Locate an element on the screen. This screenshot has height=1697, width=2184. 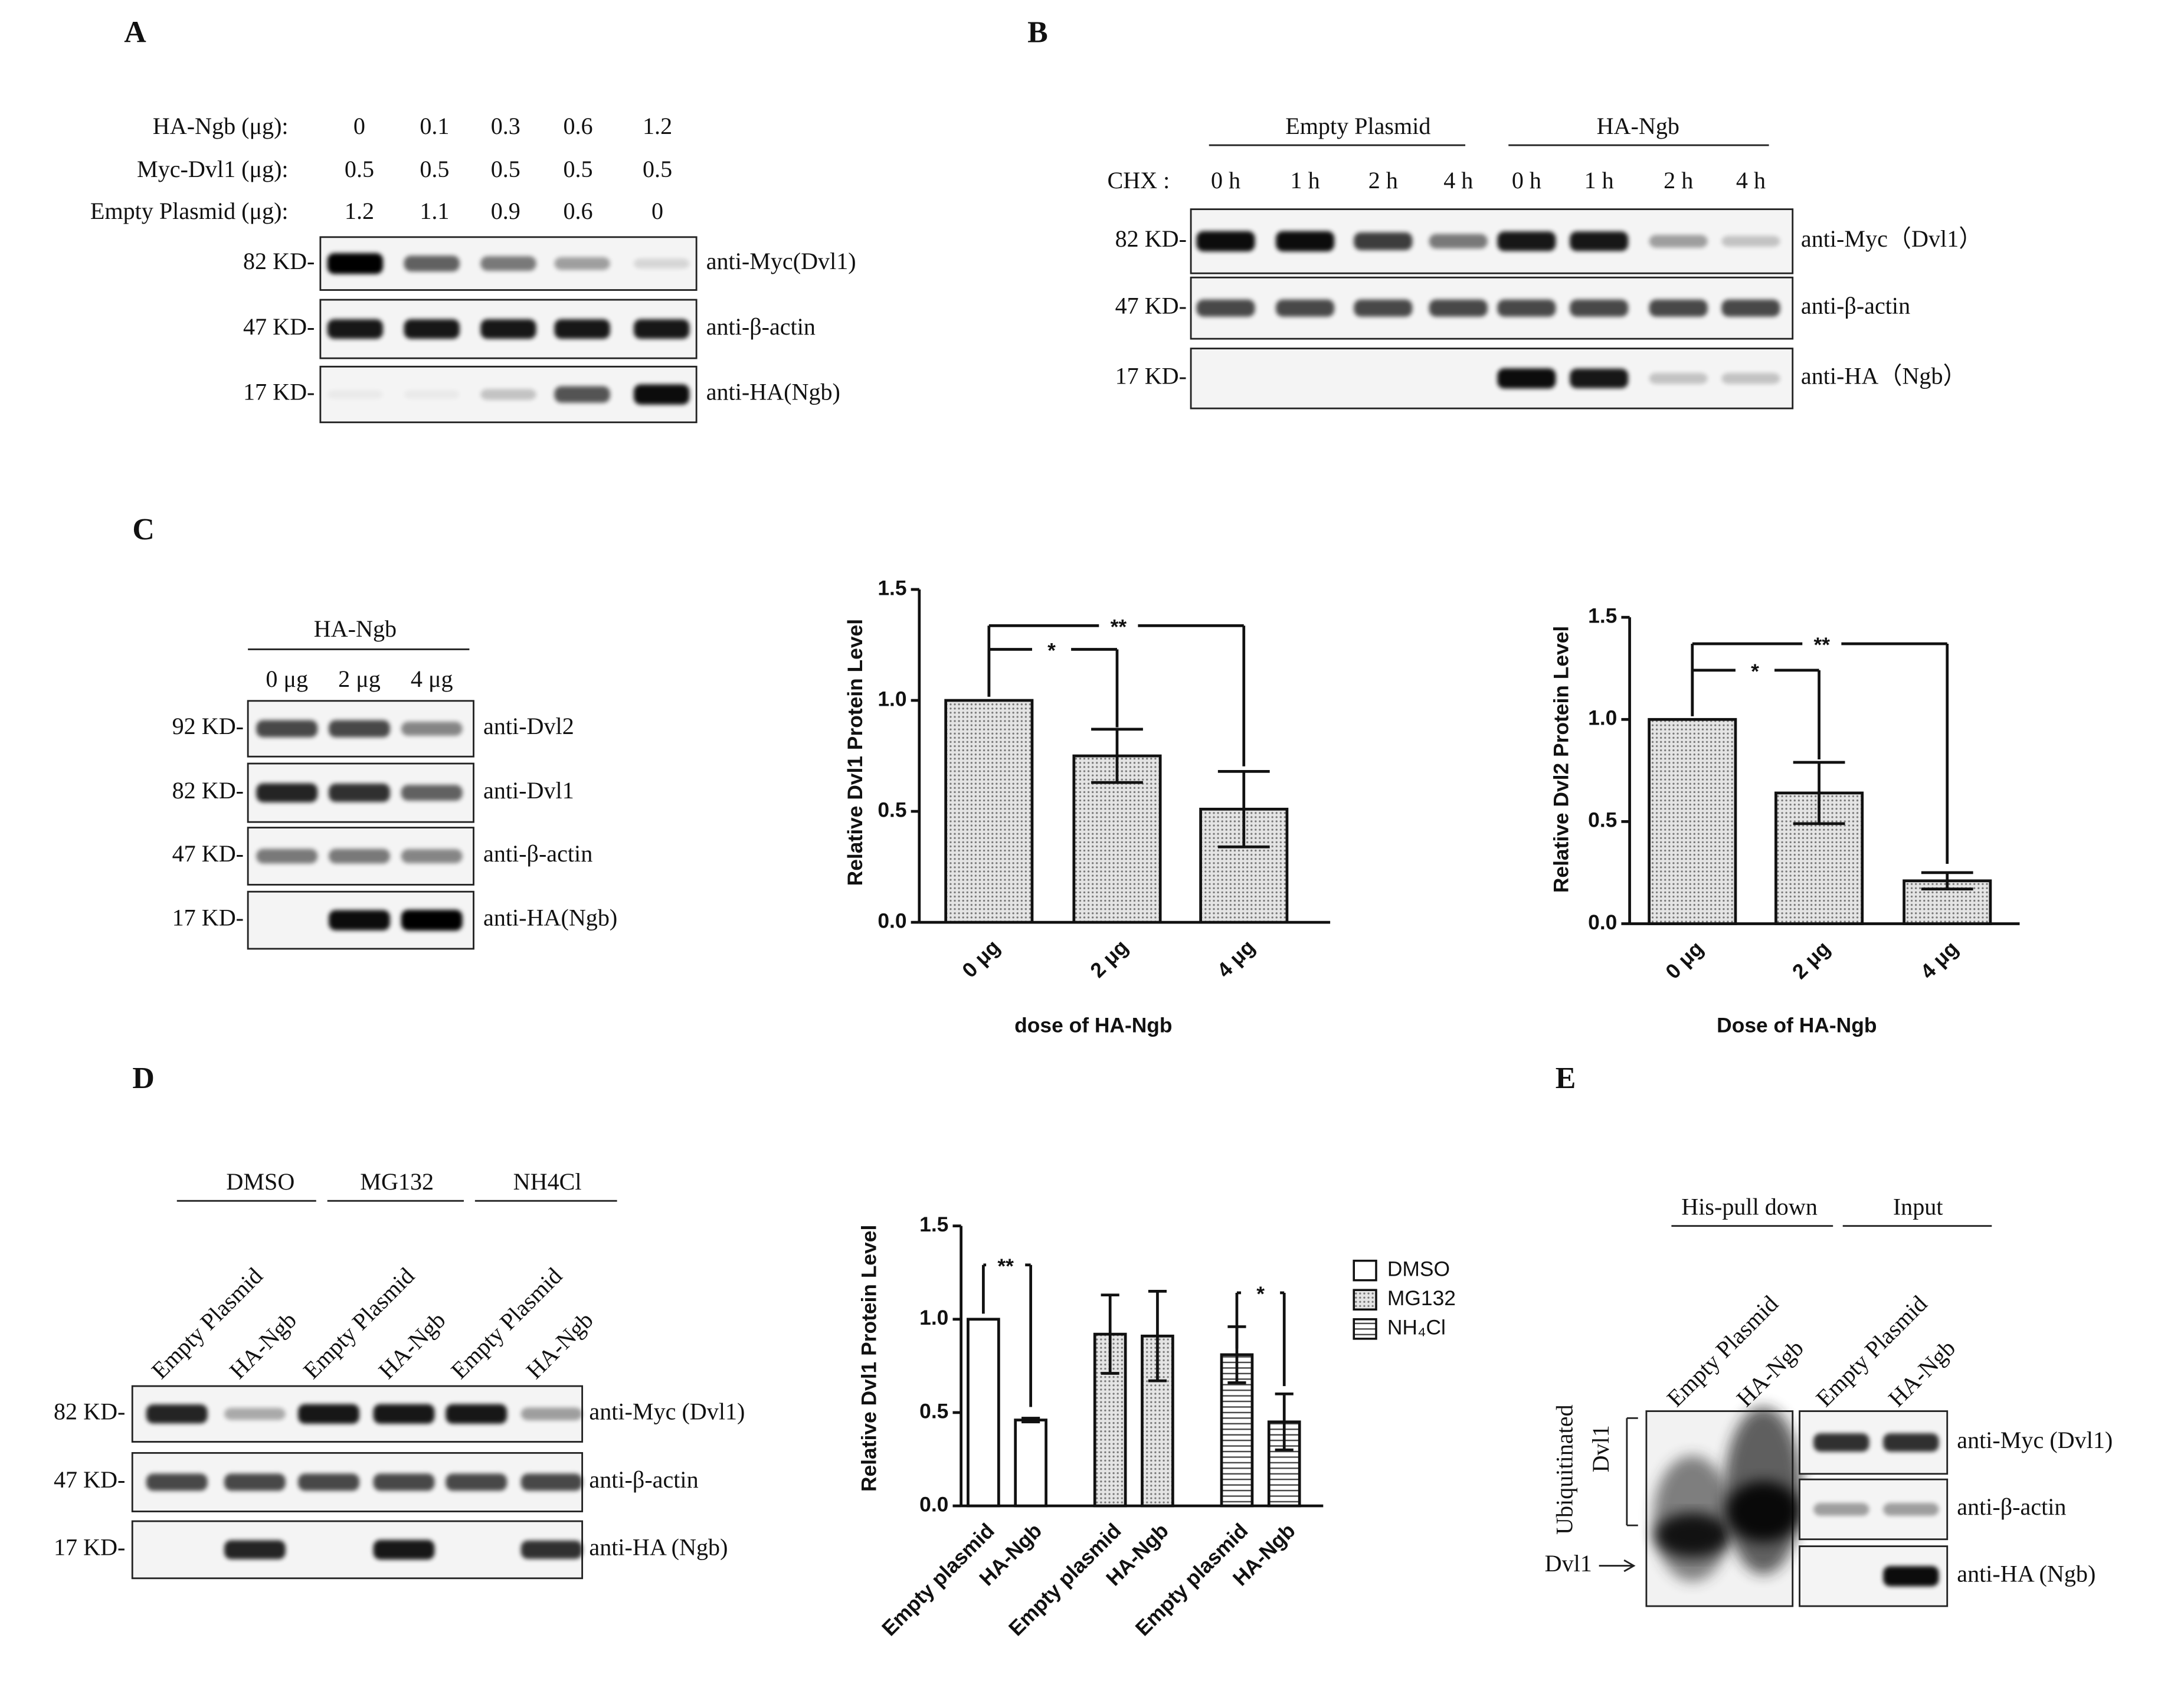
lane-label: 4 μg is located at coordinates (432, 679).